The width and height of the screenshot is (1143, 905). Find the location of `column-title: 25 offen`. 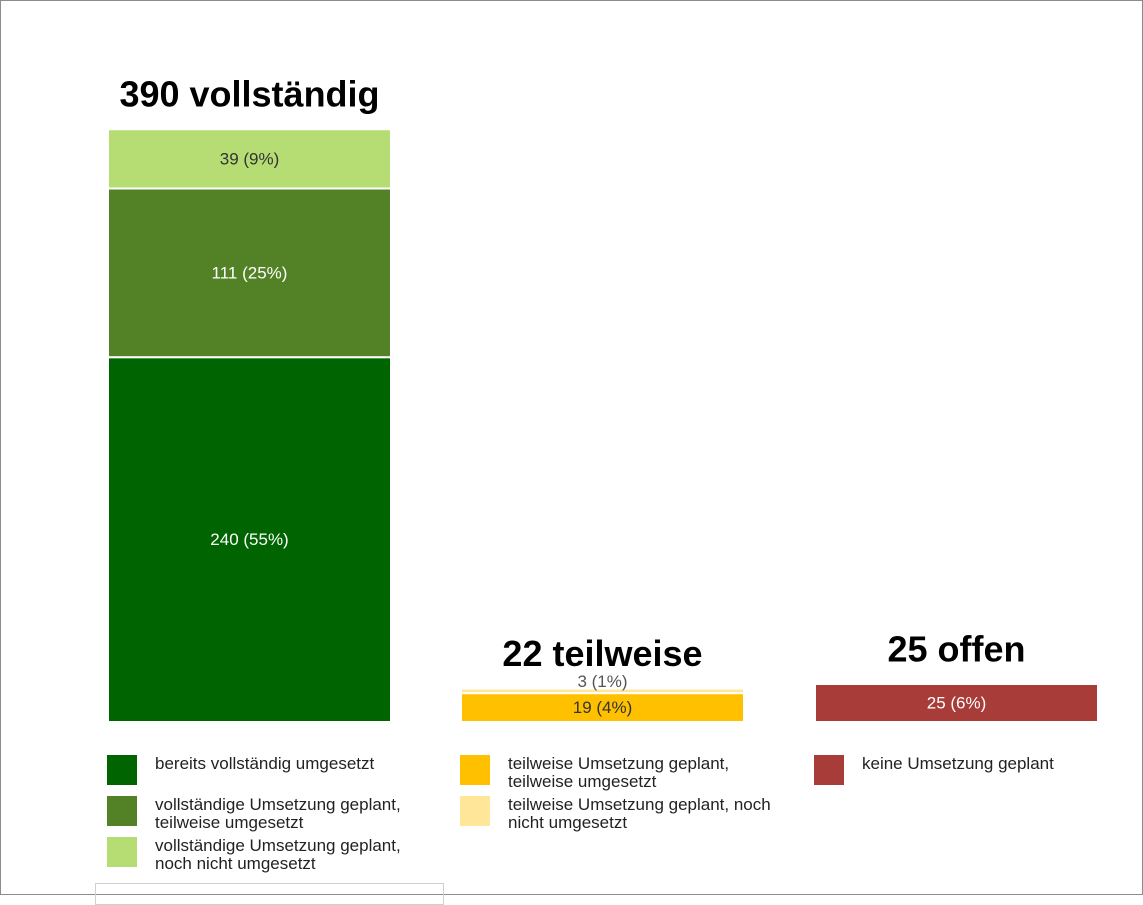

column-title: 25 offen is located at coordinates (956, 649).